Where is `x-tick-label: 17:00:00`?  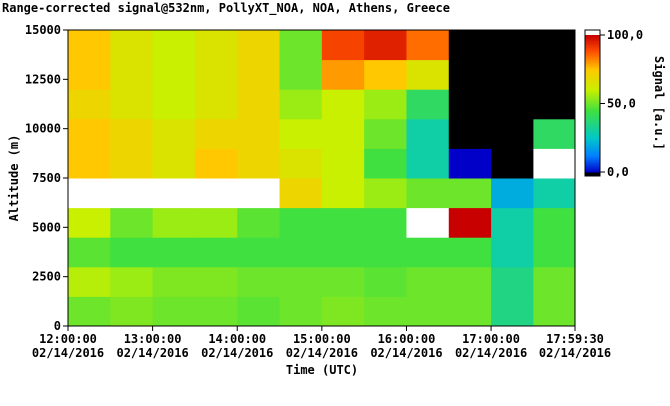
x-tick-label: 17:00:00 is located at coordinates (491, 339).